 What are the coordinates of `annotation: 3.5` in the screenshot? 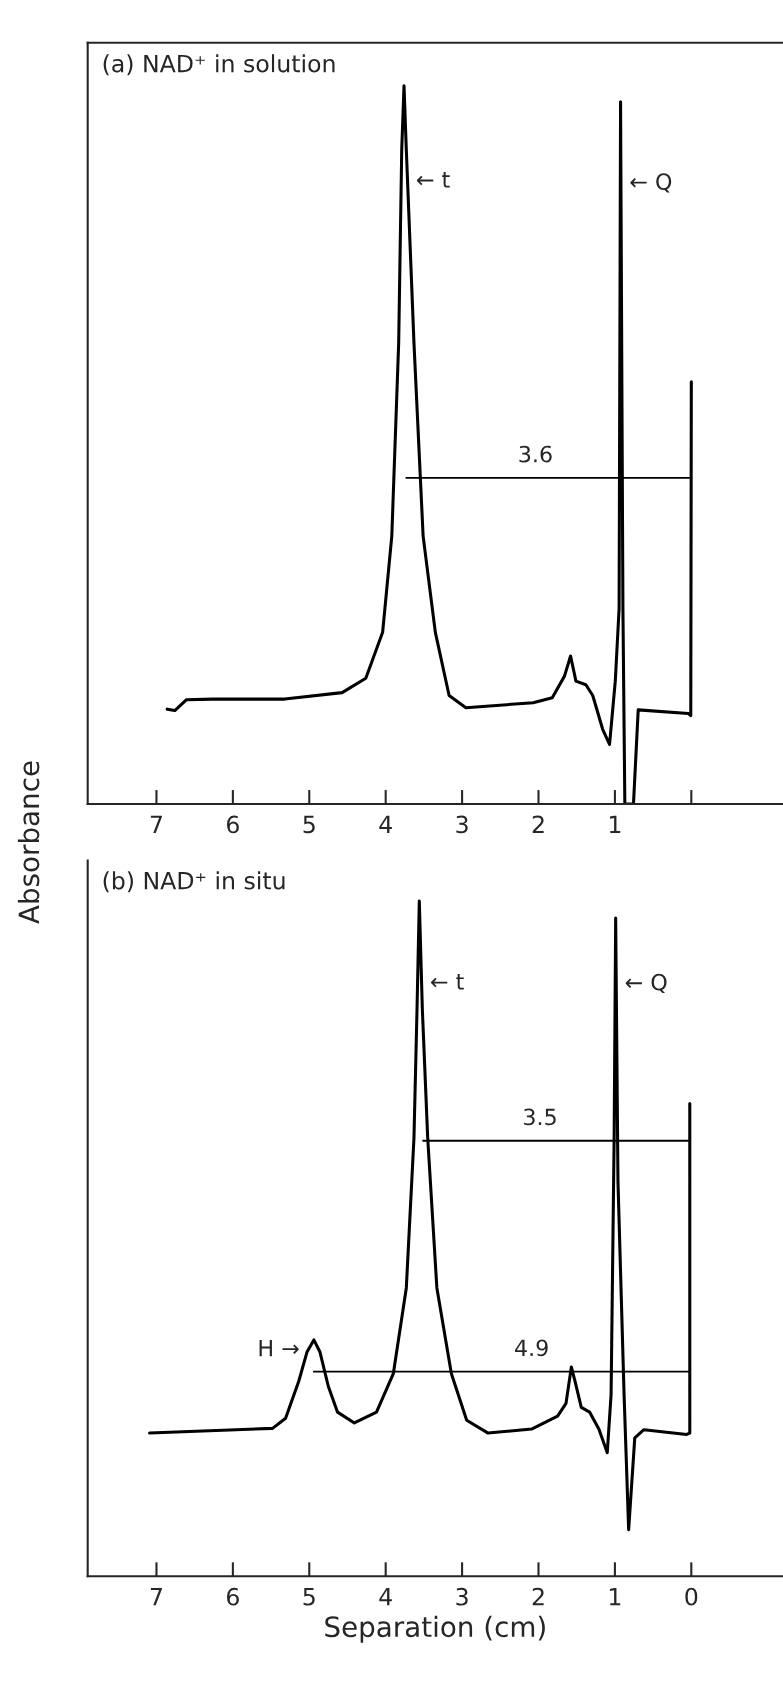 It's located at (540, 1117).